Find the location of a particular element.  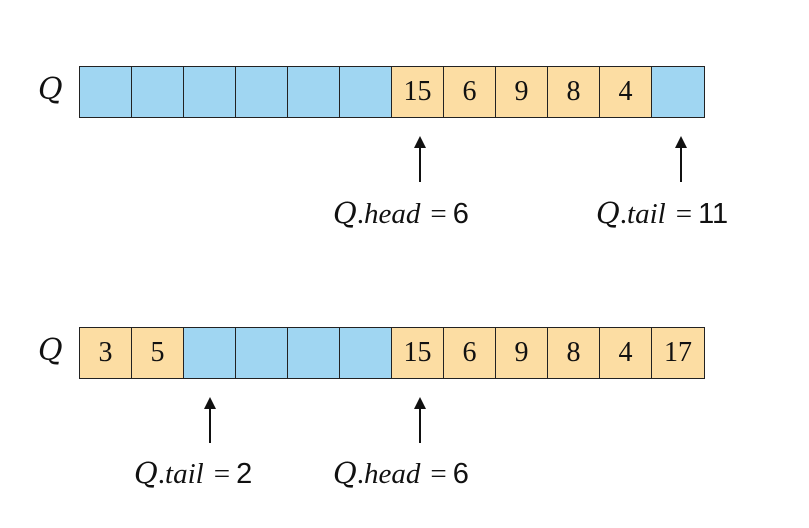

array-cell: 17 is located at coordinates (678, 353).